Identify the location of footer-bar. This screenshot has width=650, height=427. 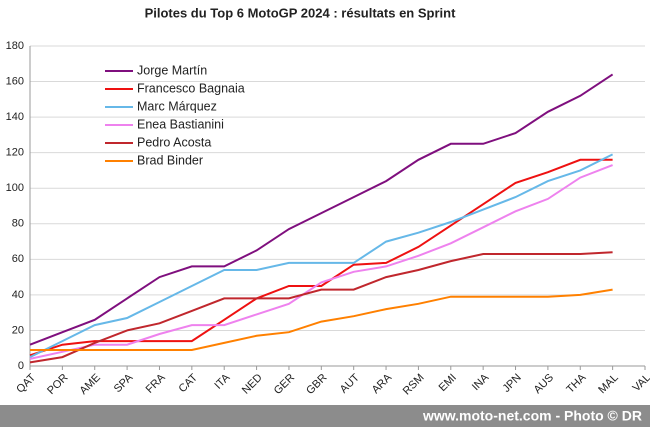
(325, 416).